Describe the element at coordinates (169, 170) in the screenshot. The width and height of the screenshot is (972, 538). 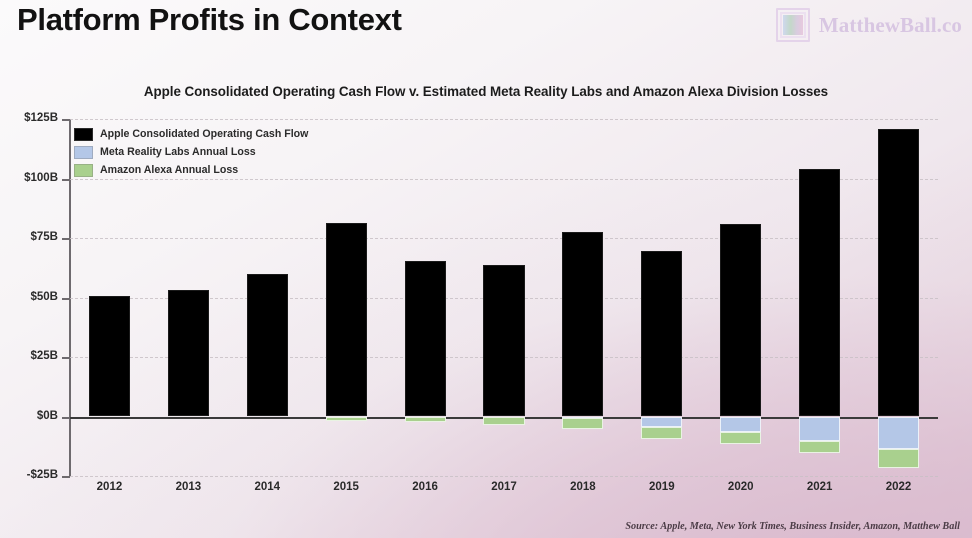
I see `legend-label: Amazon Alexa Annual Loss` at that location.